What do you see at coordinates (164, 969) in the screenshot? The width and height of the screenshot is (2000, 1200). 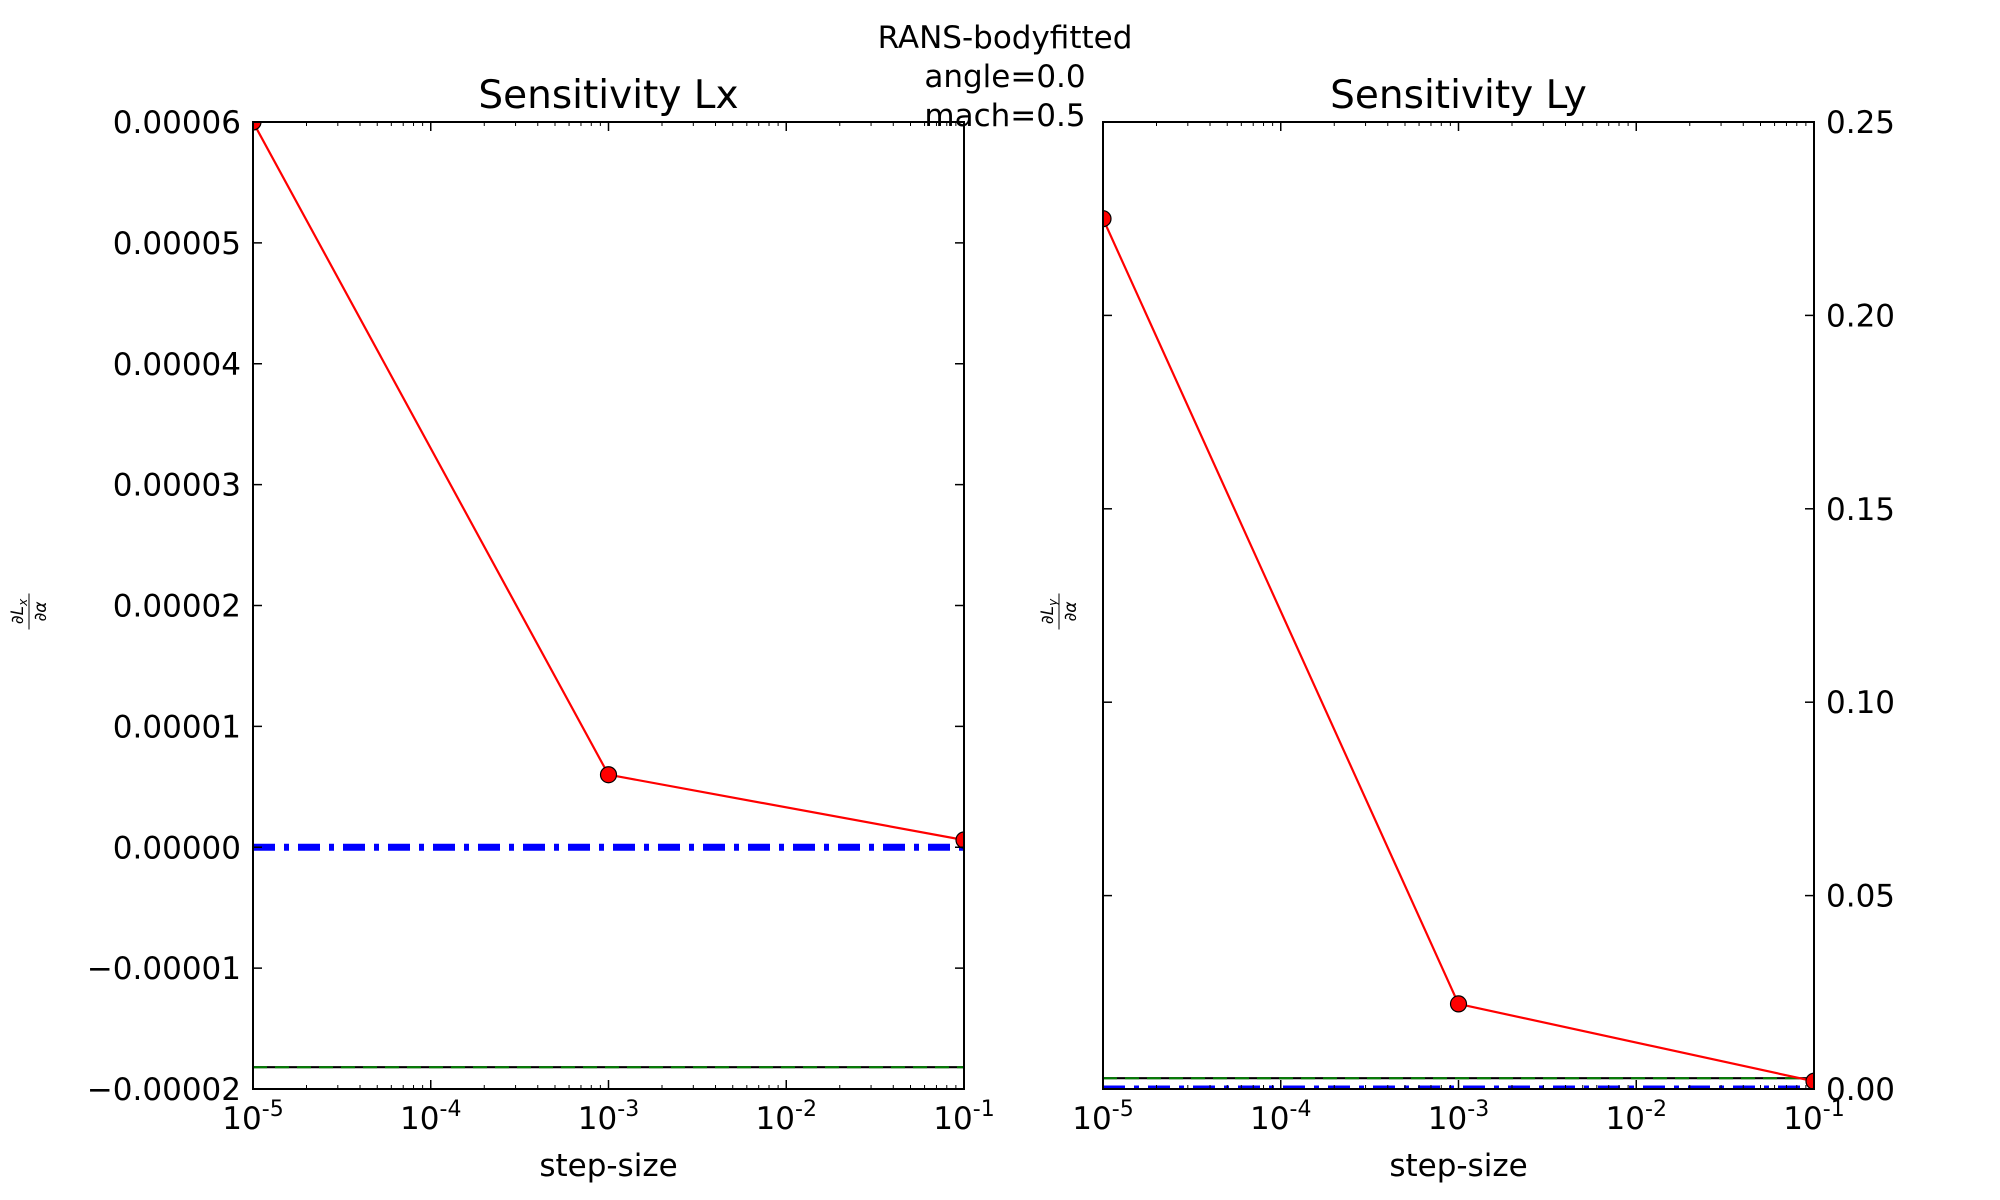 I see `y-tick-label: −0.00001` at bounding box center [164, 969].